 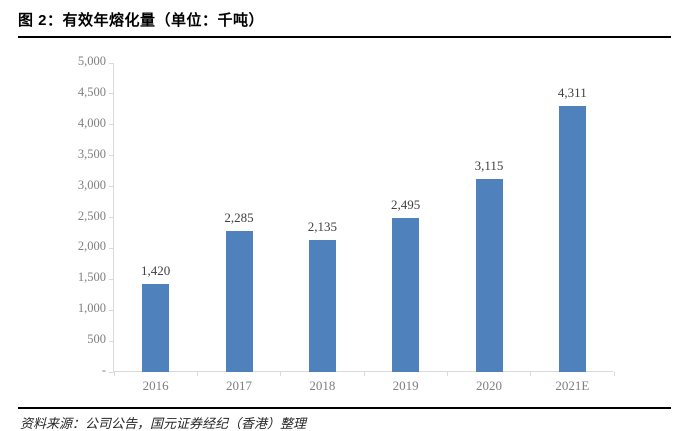 I want to click on y-axis-tick-label: 3,500, so click(x=91, y=153).